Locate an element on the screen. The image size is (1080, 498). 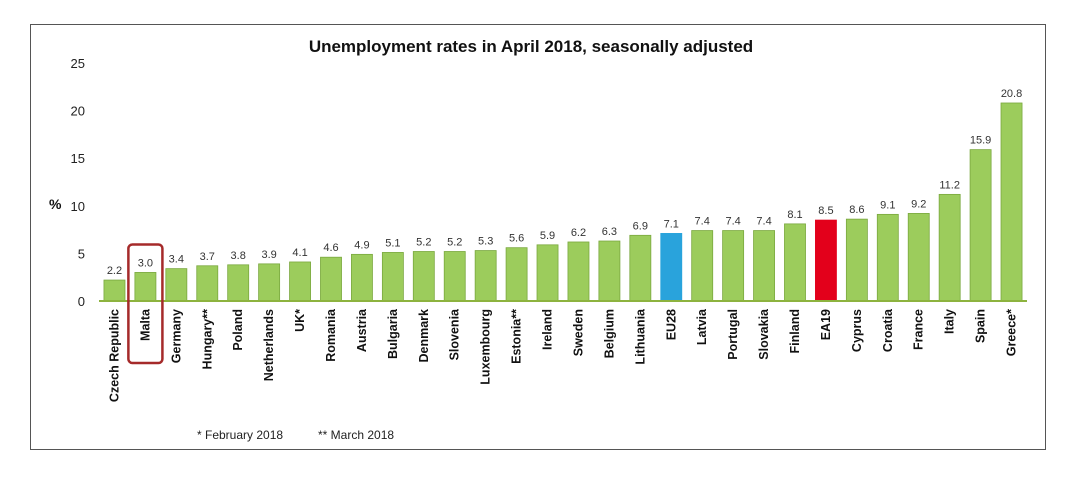
category-label: Italy is located at coordinates (950, 321).